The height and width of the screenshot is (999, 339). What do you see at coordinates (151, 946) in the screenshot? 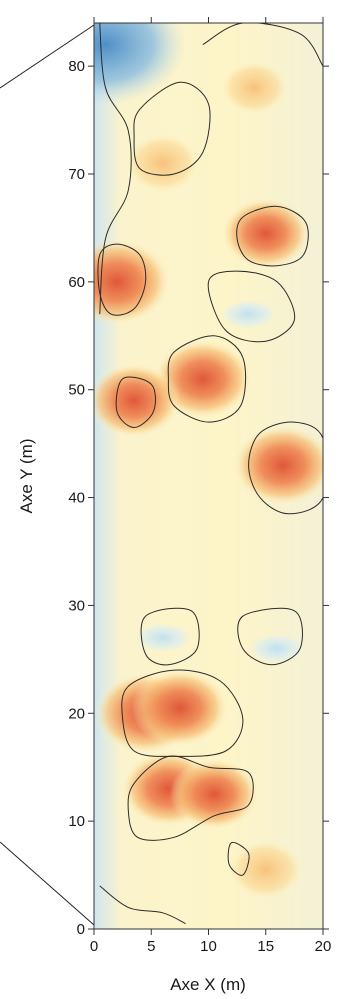
I see `x-tick-label: 5` at bounding box center [151, 946].